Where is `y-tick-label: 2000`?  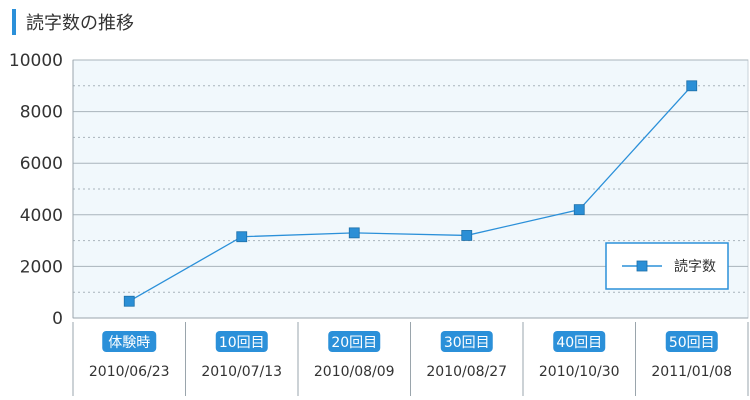
y-tick-label: 2000 is located at coordinates (41, 267).